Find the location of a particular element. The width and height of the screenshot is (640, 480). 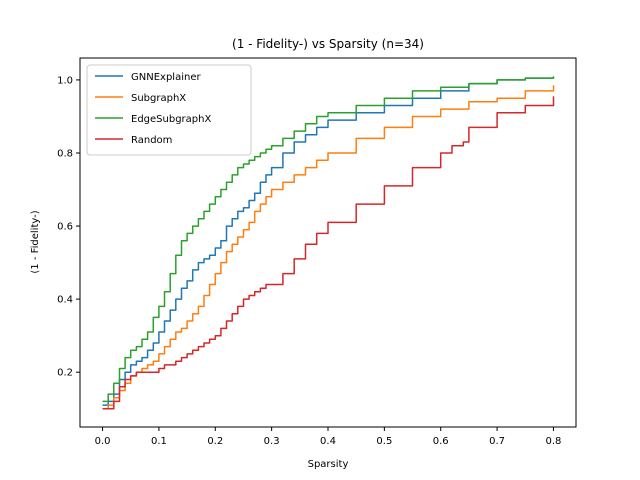

x-tick-label: 0.3 is located at coordinates (272, 441).